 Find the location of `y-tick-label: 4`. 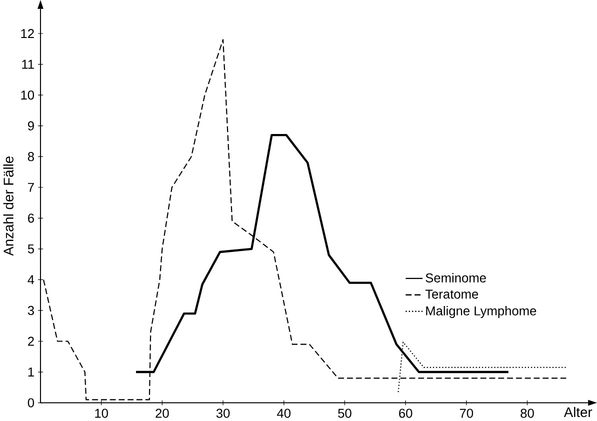

y-tick-label: 4 is located at coordinates (31, 279).